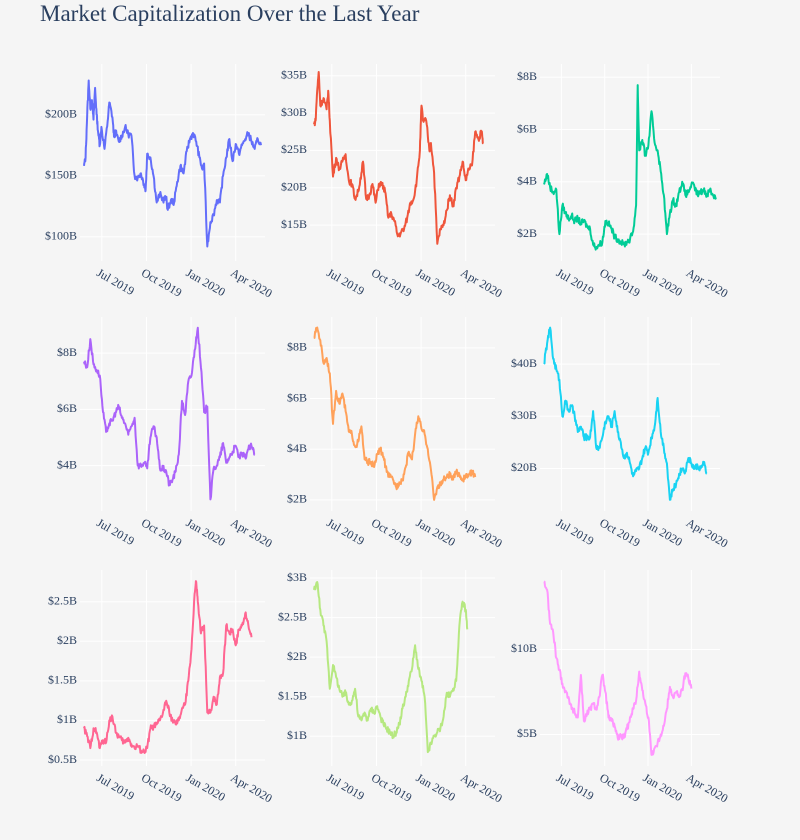 The width and height of the screenshot is (800, 840). I want to click on y-tick-label: $15B, so click(294, 224).